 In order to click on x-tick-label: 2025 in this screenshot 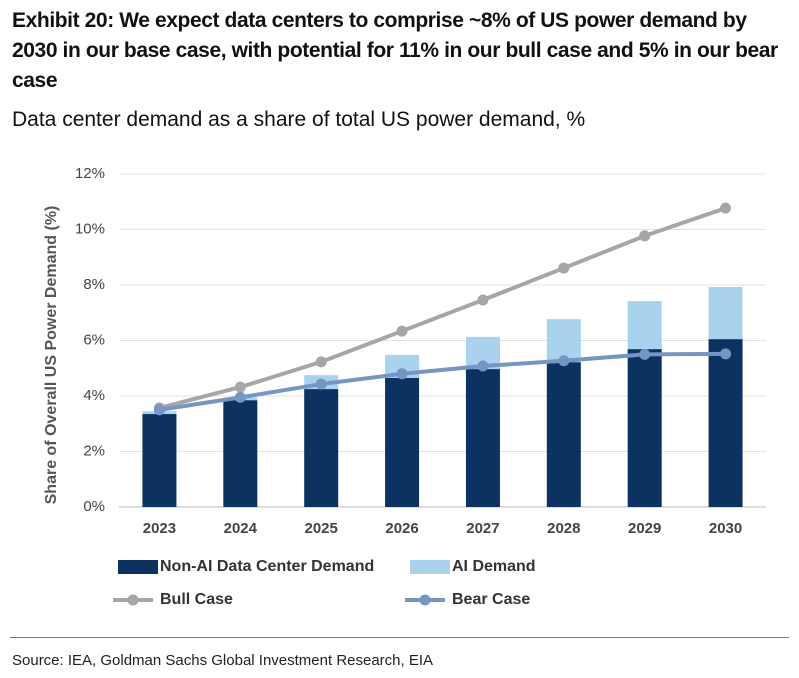, I will do `click(321, 528)`.